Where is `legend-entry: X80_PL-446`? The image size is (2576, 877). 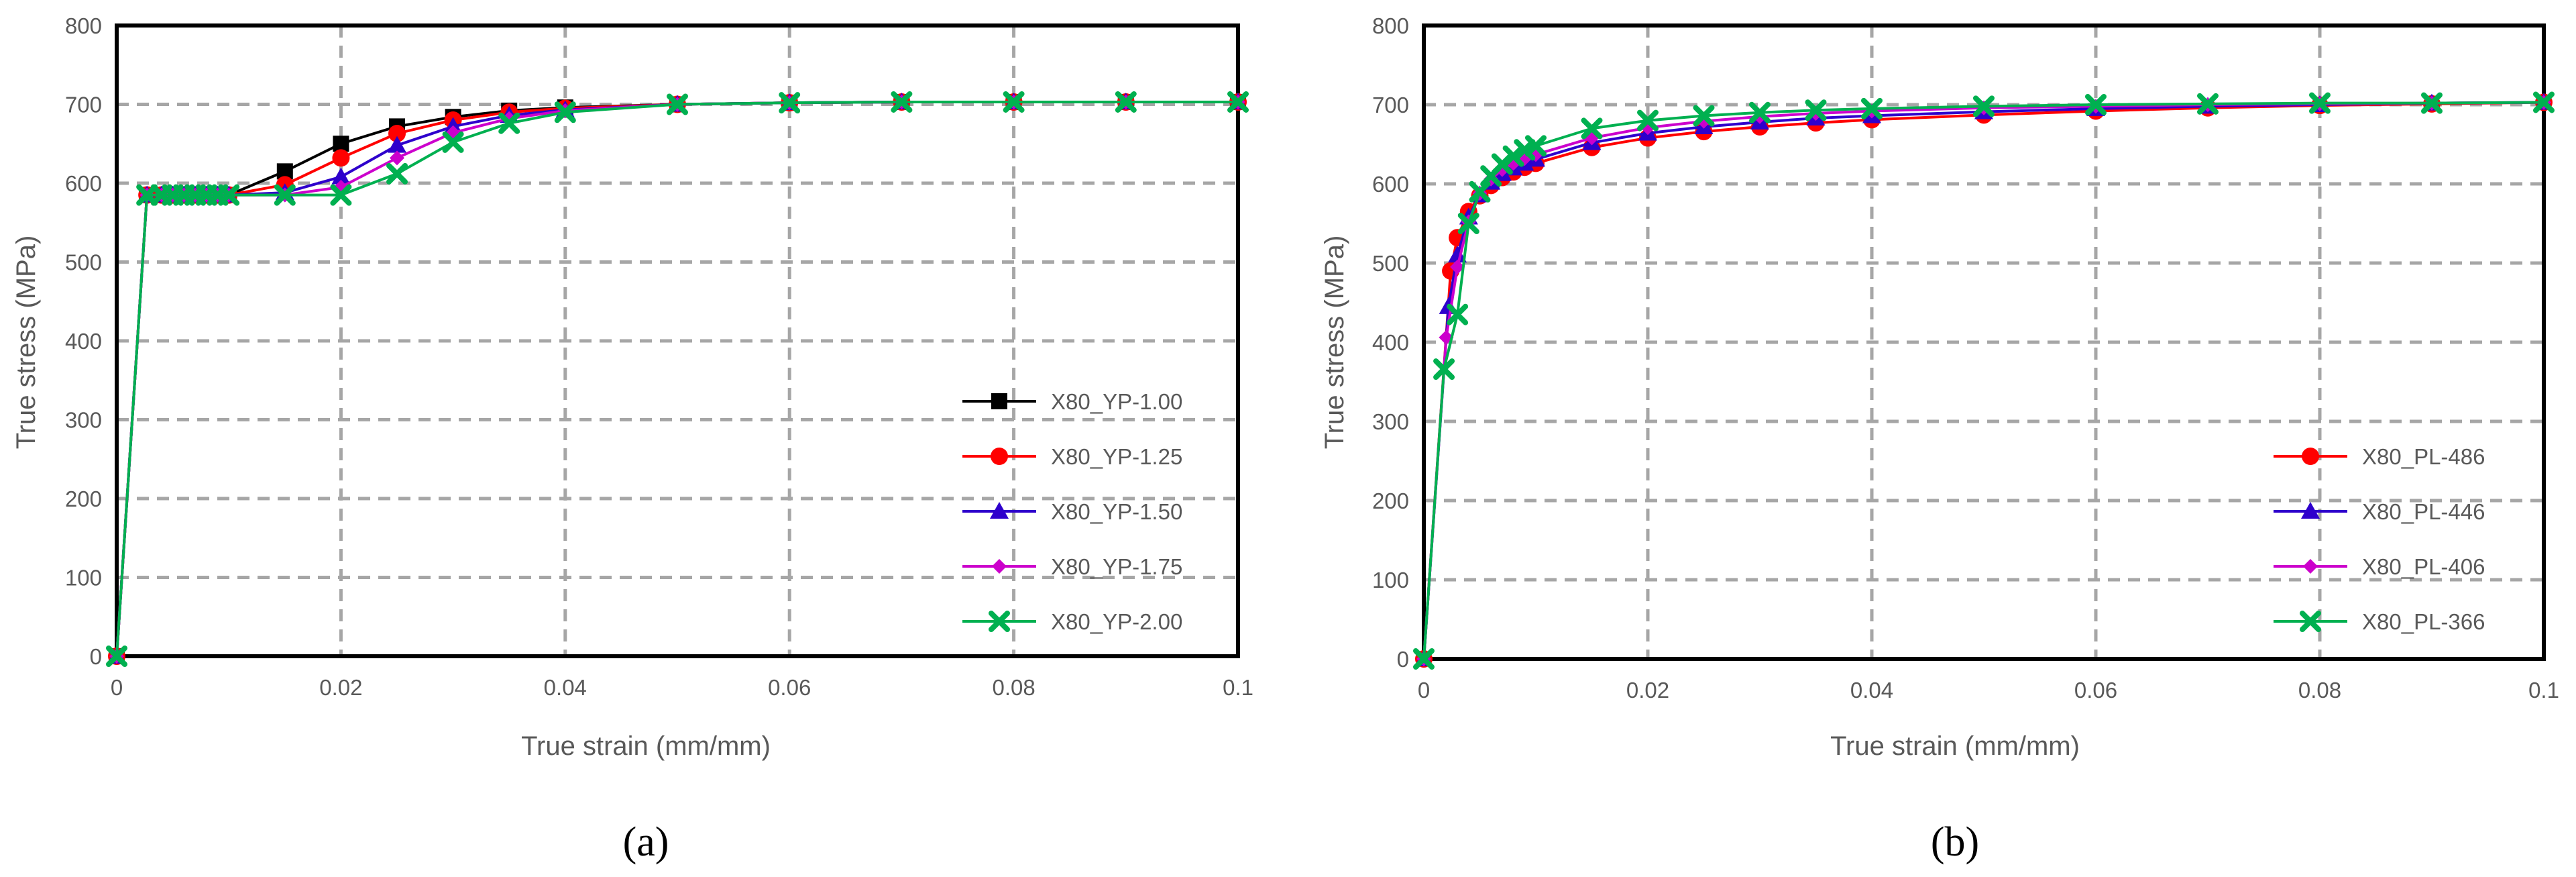
legend-entry: X80_PL-446 is located at coordinates (2379, 511).